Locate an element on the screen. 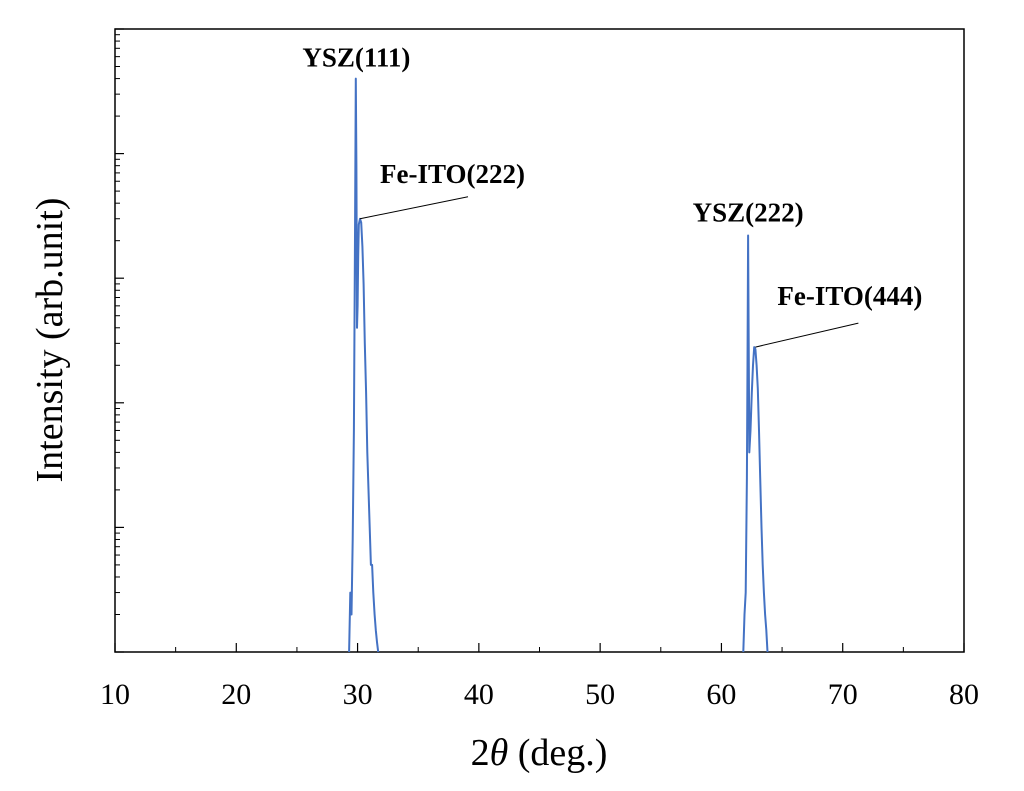 The image size is (1024, 791). annotation-label: YSZ(111) is located at coordinates (356, 58).